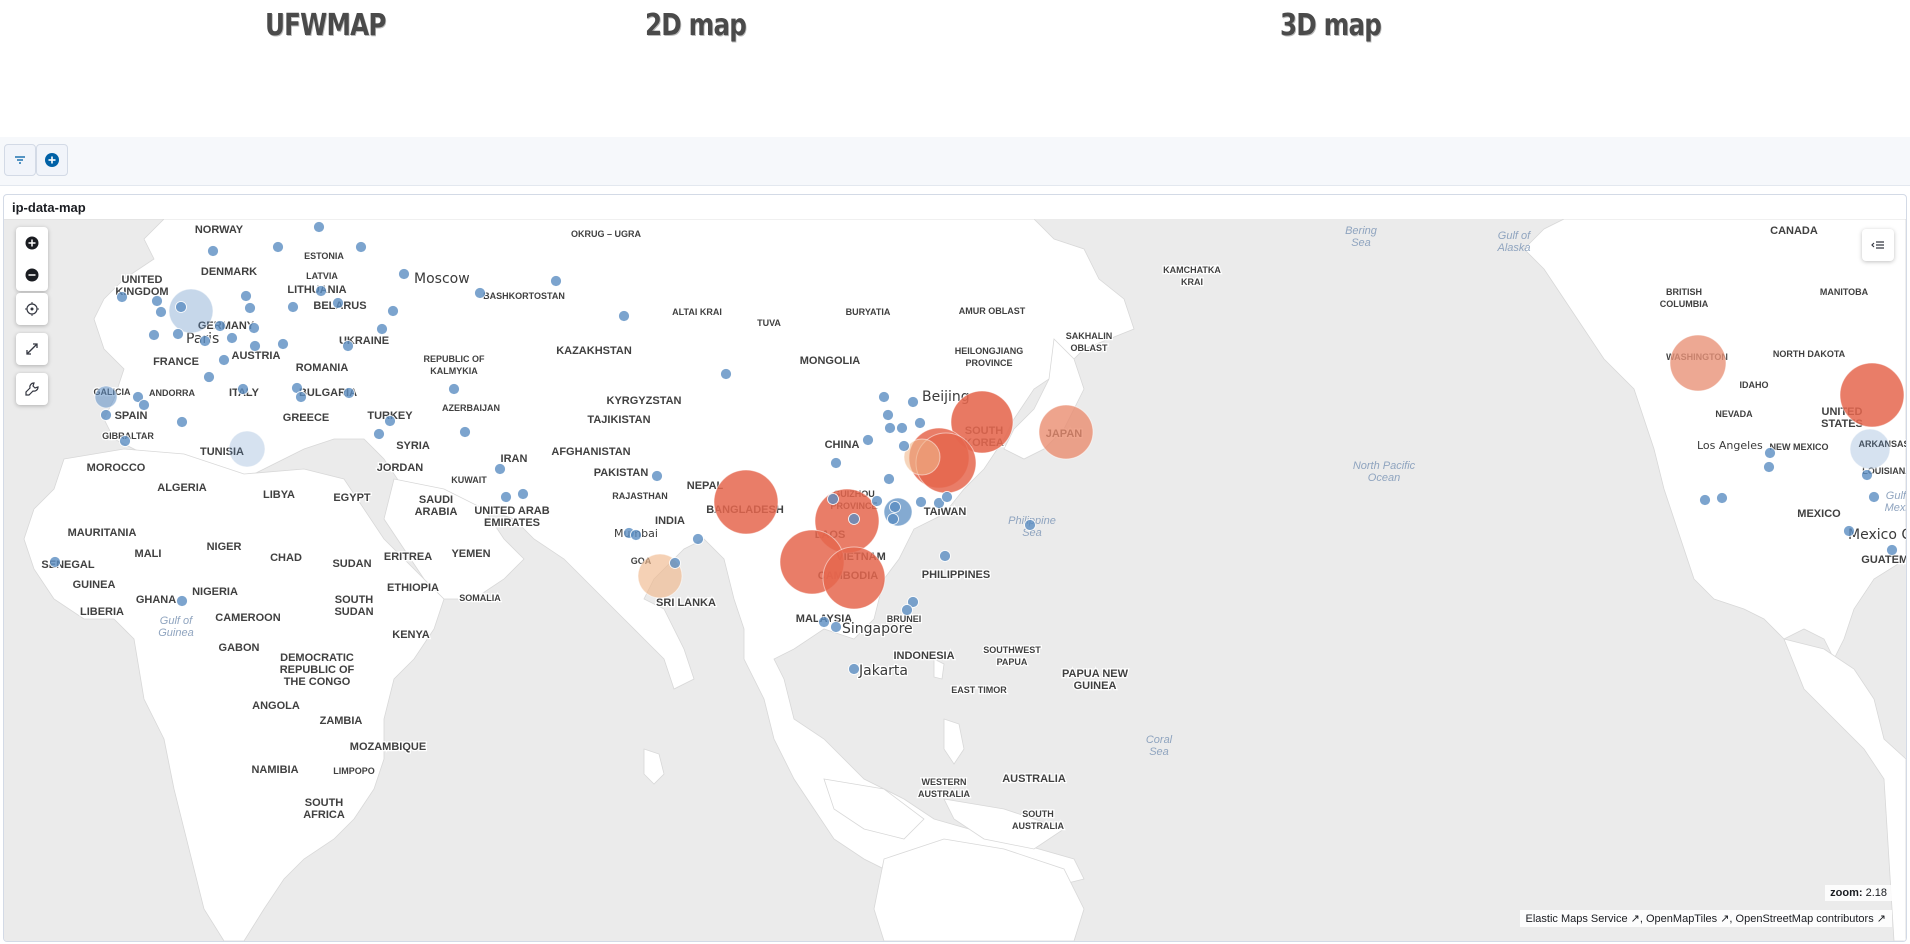 This screenshot has height=944, width=1910. Describe the element at coordinates (52, 160) in the screenshot. I see `add-filter-button` at that location.